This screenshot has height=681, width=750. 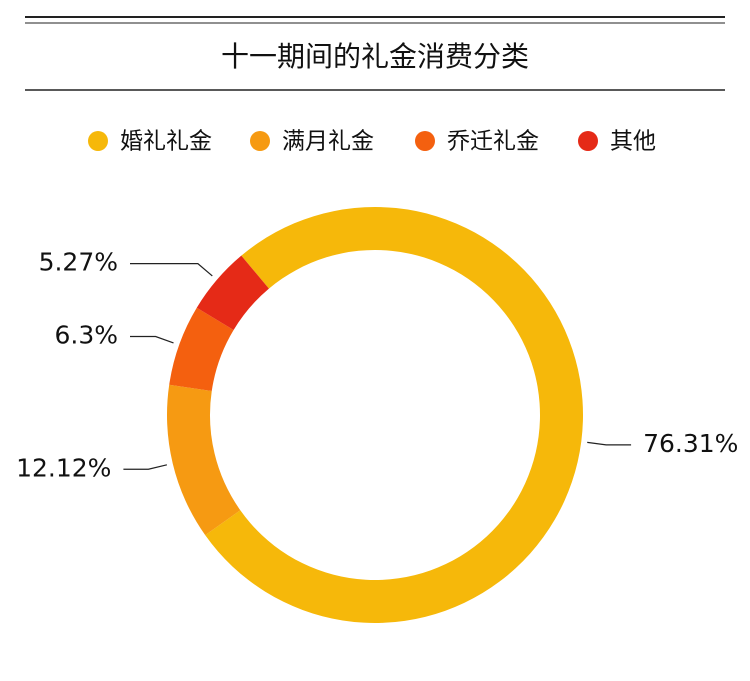 I want to click on legend-label: 满月礼金, so click(x=328, y=142).